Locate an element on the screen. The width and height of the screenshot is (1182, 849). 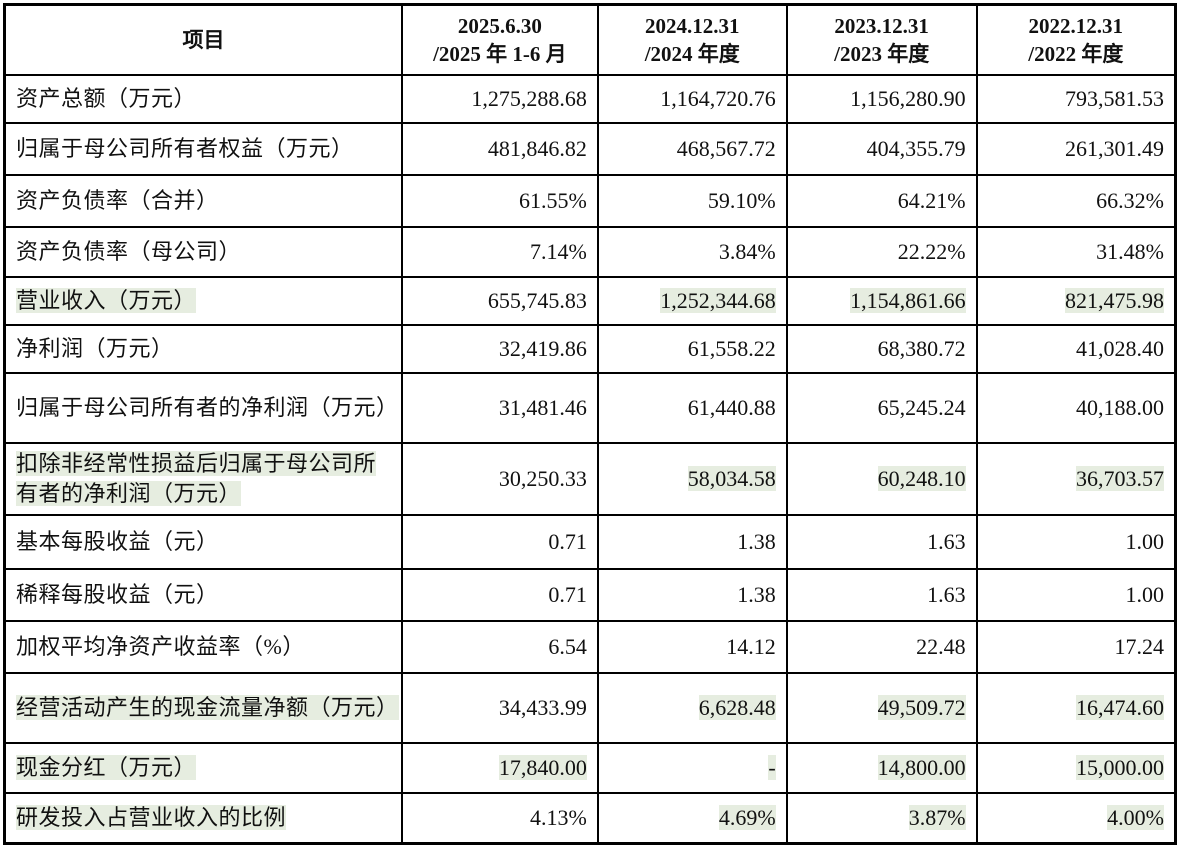
header-line: 2022.12.31 is located at coordinates (1076, 26).